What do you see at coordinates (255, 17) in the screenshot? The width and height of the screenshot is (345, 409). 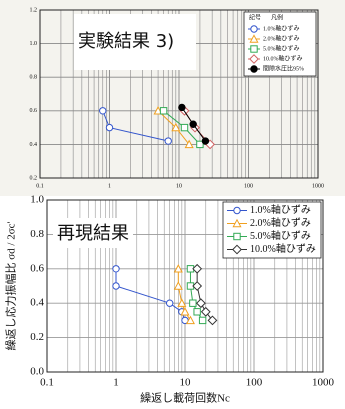 I see `legend-header: 記号` at bounding box center [255, 17].